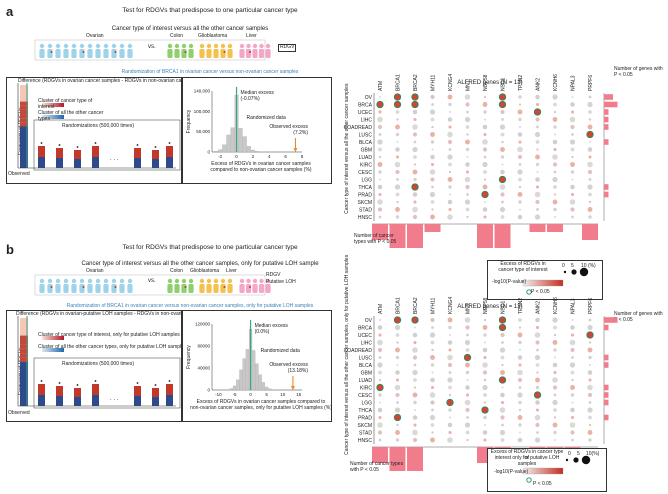  Describe the element at coordinates (502, 350) in the screenshot. I see `dot-COADREAD-NSD1` at that location.